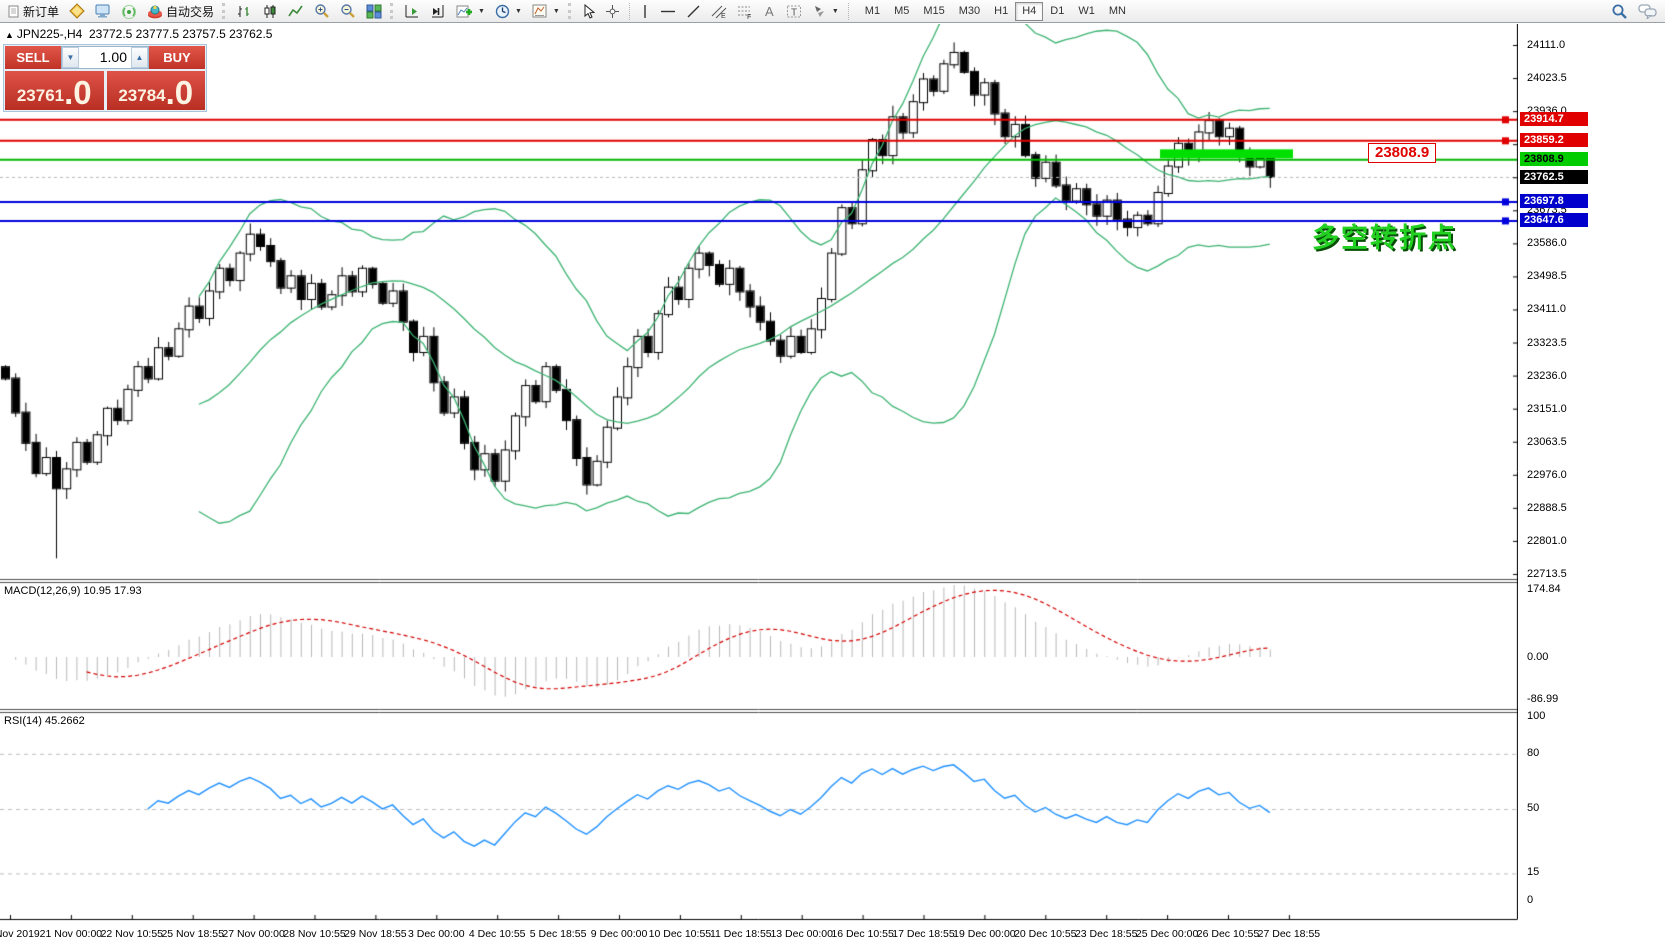 The image size is (1665, 946). What do you see at coordinates (142, 95) in the screenshot?
I see `buy-price-main: 23784` at bounding box center [142, 95].